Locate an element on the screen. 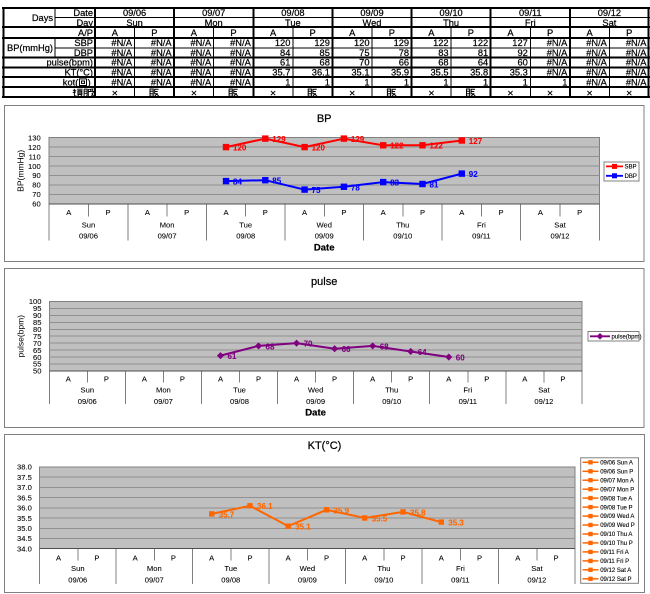  svg-text: 09/06 is located at coordinates (88, 236).